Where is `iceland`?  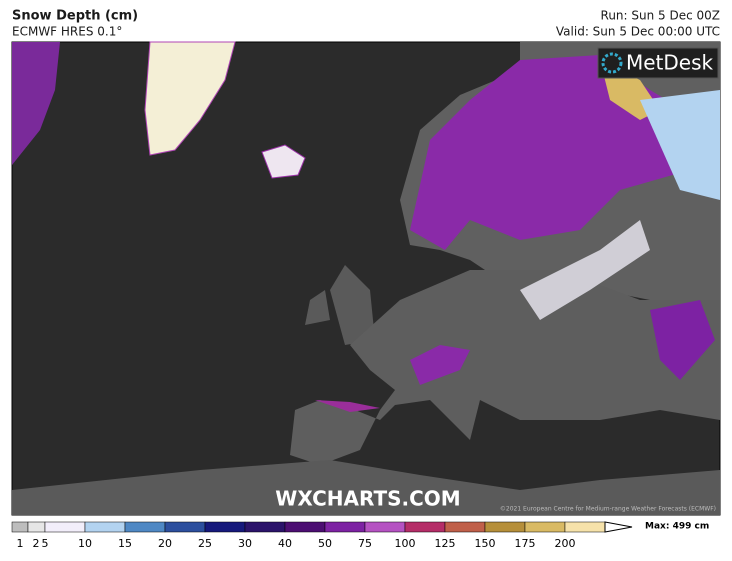 iceland is located at coordinates (283, 161).